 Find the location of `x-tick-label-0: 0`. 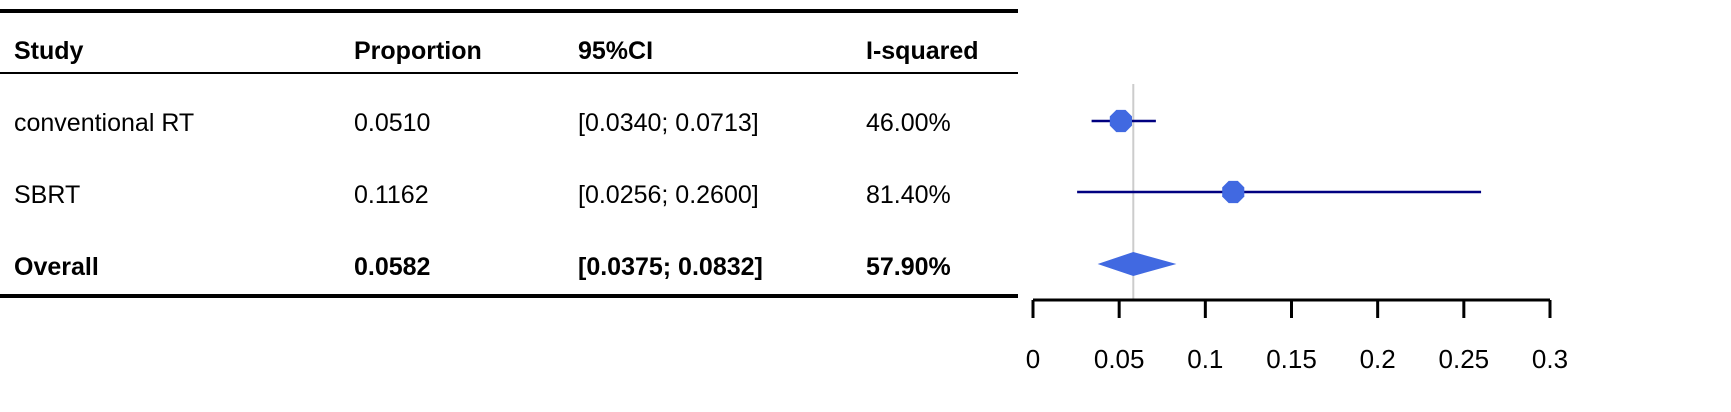

x-tick-label-0: 0 is located at coordinates (1033, 359).